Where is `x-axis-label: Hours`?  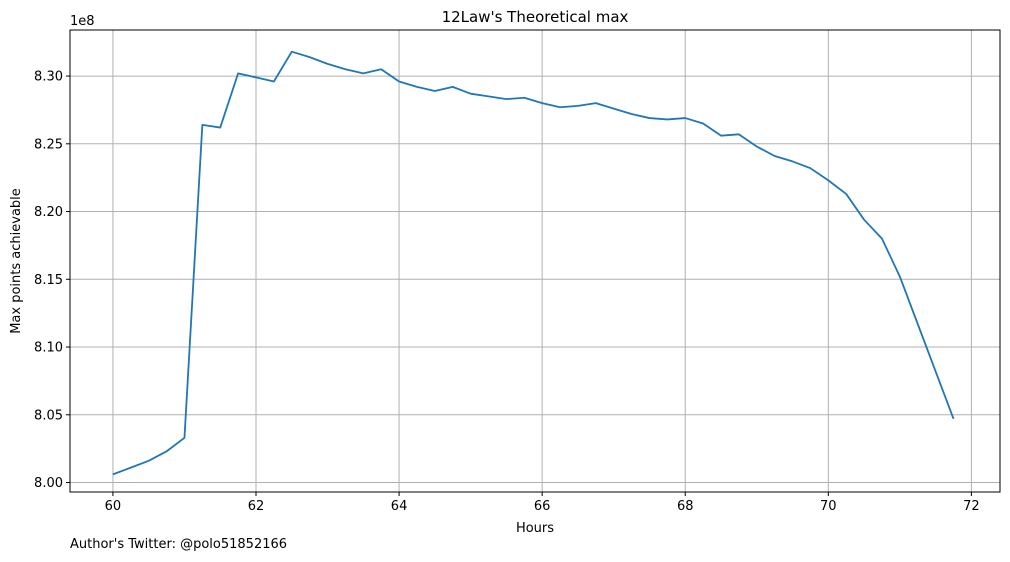 x-axis-label: Hours is located at coordinates (535, 528).